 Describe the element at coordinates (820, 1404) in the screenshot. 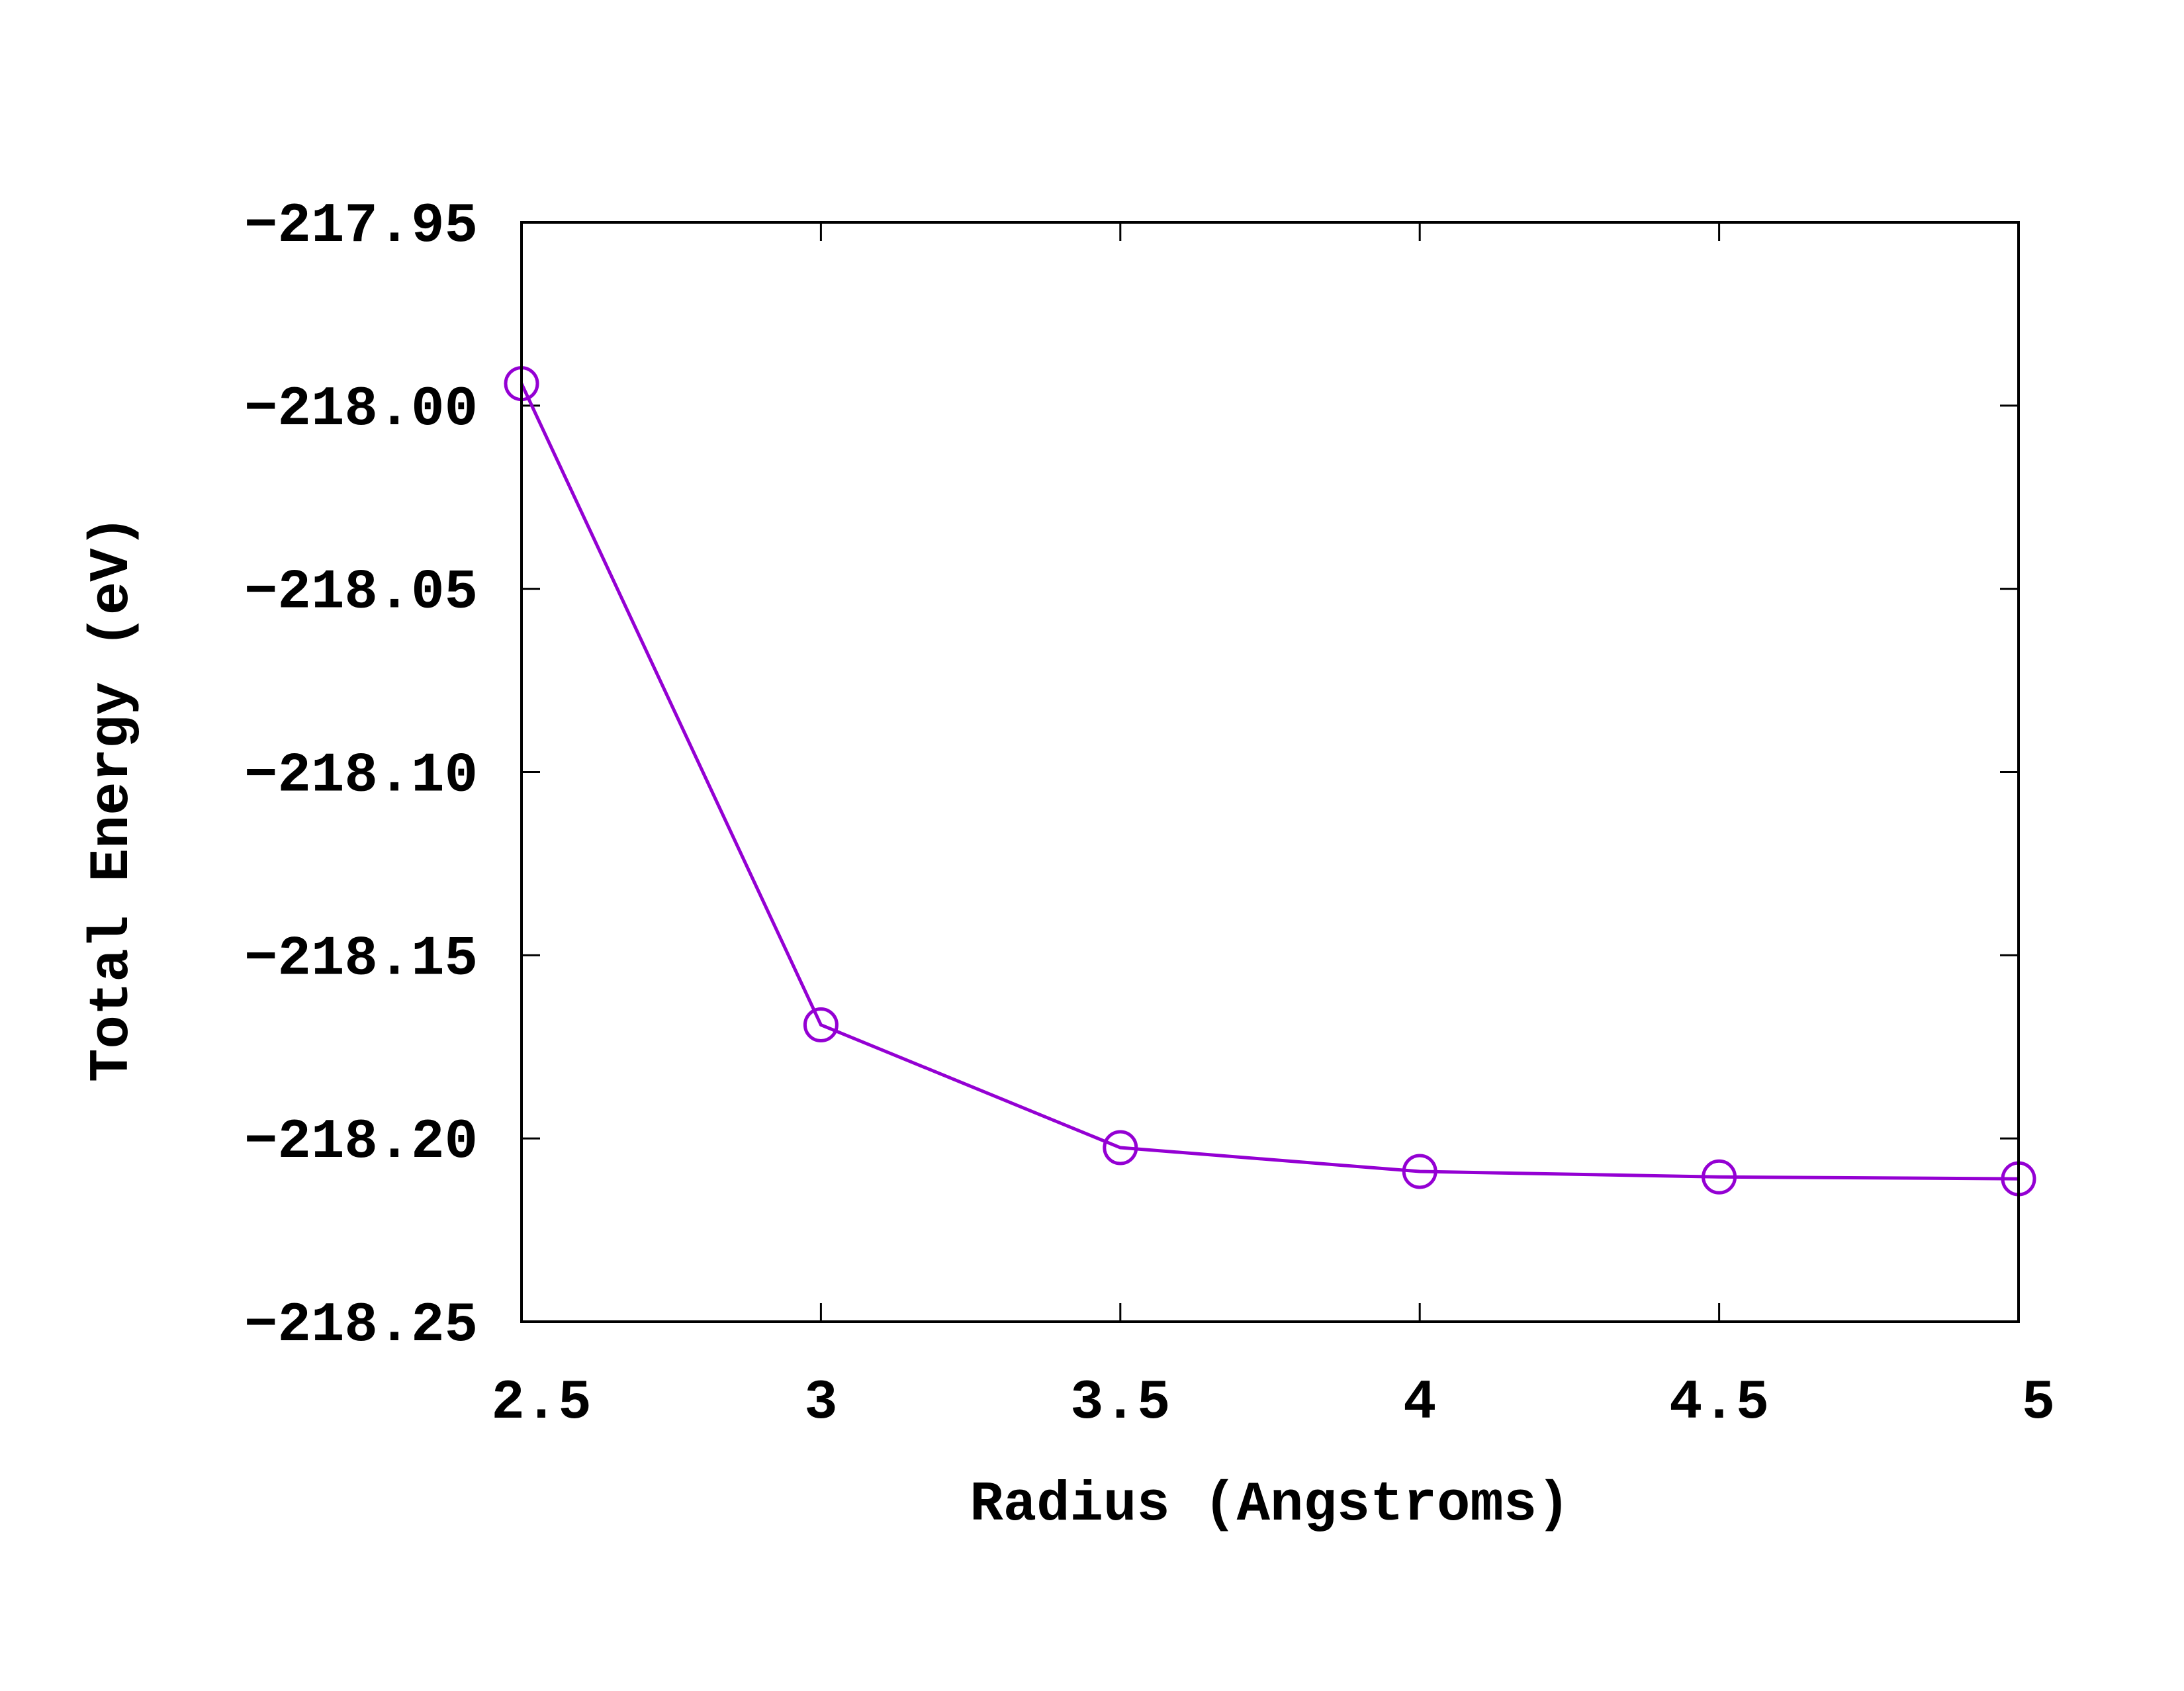

I see `x-tick-label: 3` at that location.